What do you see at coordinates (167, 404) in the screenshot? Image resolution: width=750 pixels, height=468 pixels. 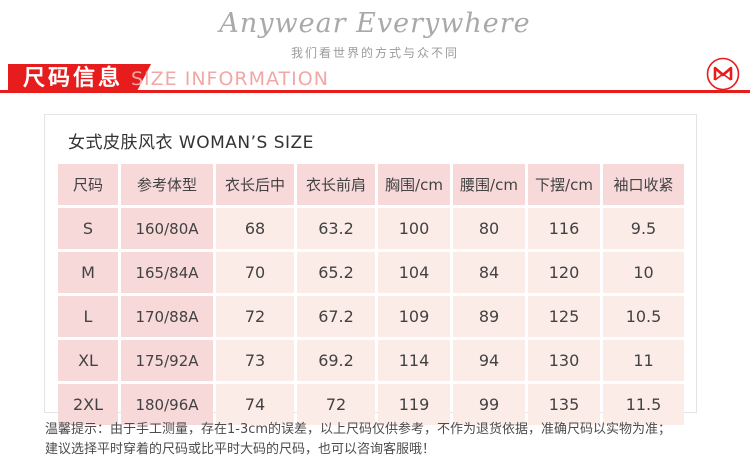 I see `cell-body-type: 180/96A` at bounding box center [167, 404].